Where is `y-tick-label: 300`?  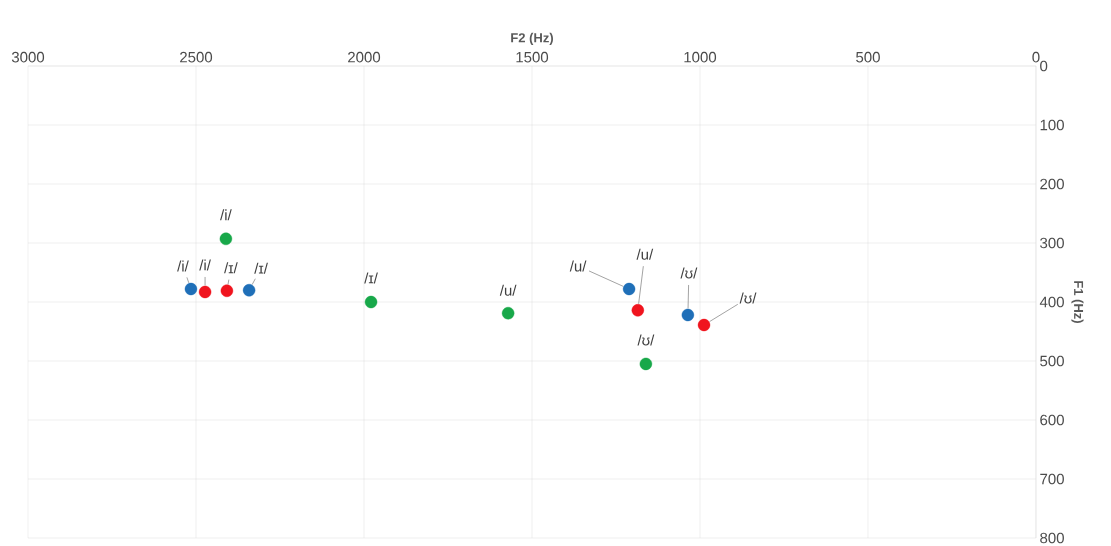 y-tick-label: 300 is located at coordinates (1052, 243).